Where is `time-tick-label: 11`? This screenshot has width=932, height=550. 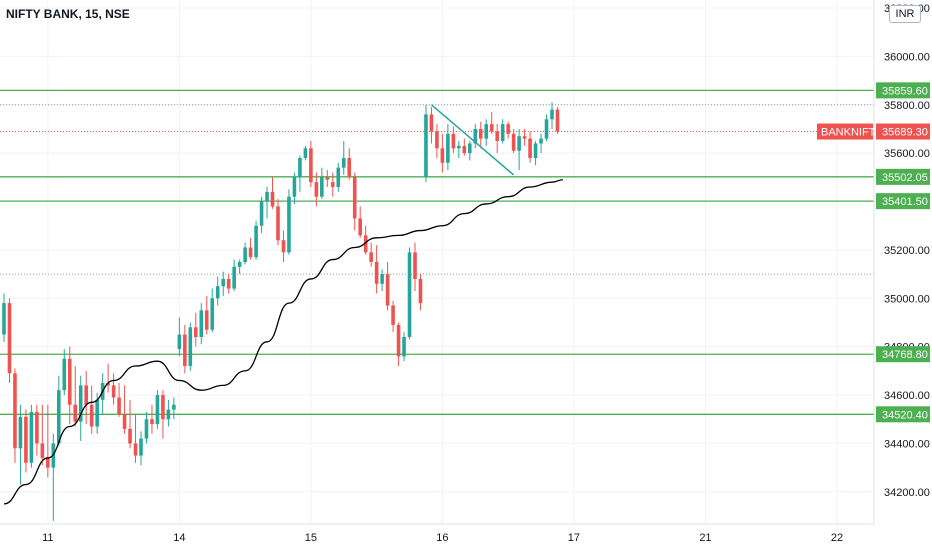
time-tick-label: 11 is located at coordinates (47, 538).